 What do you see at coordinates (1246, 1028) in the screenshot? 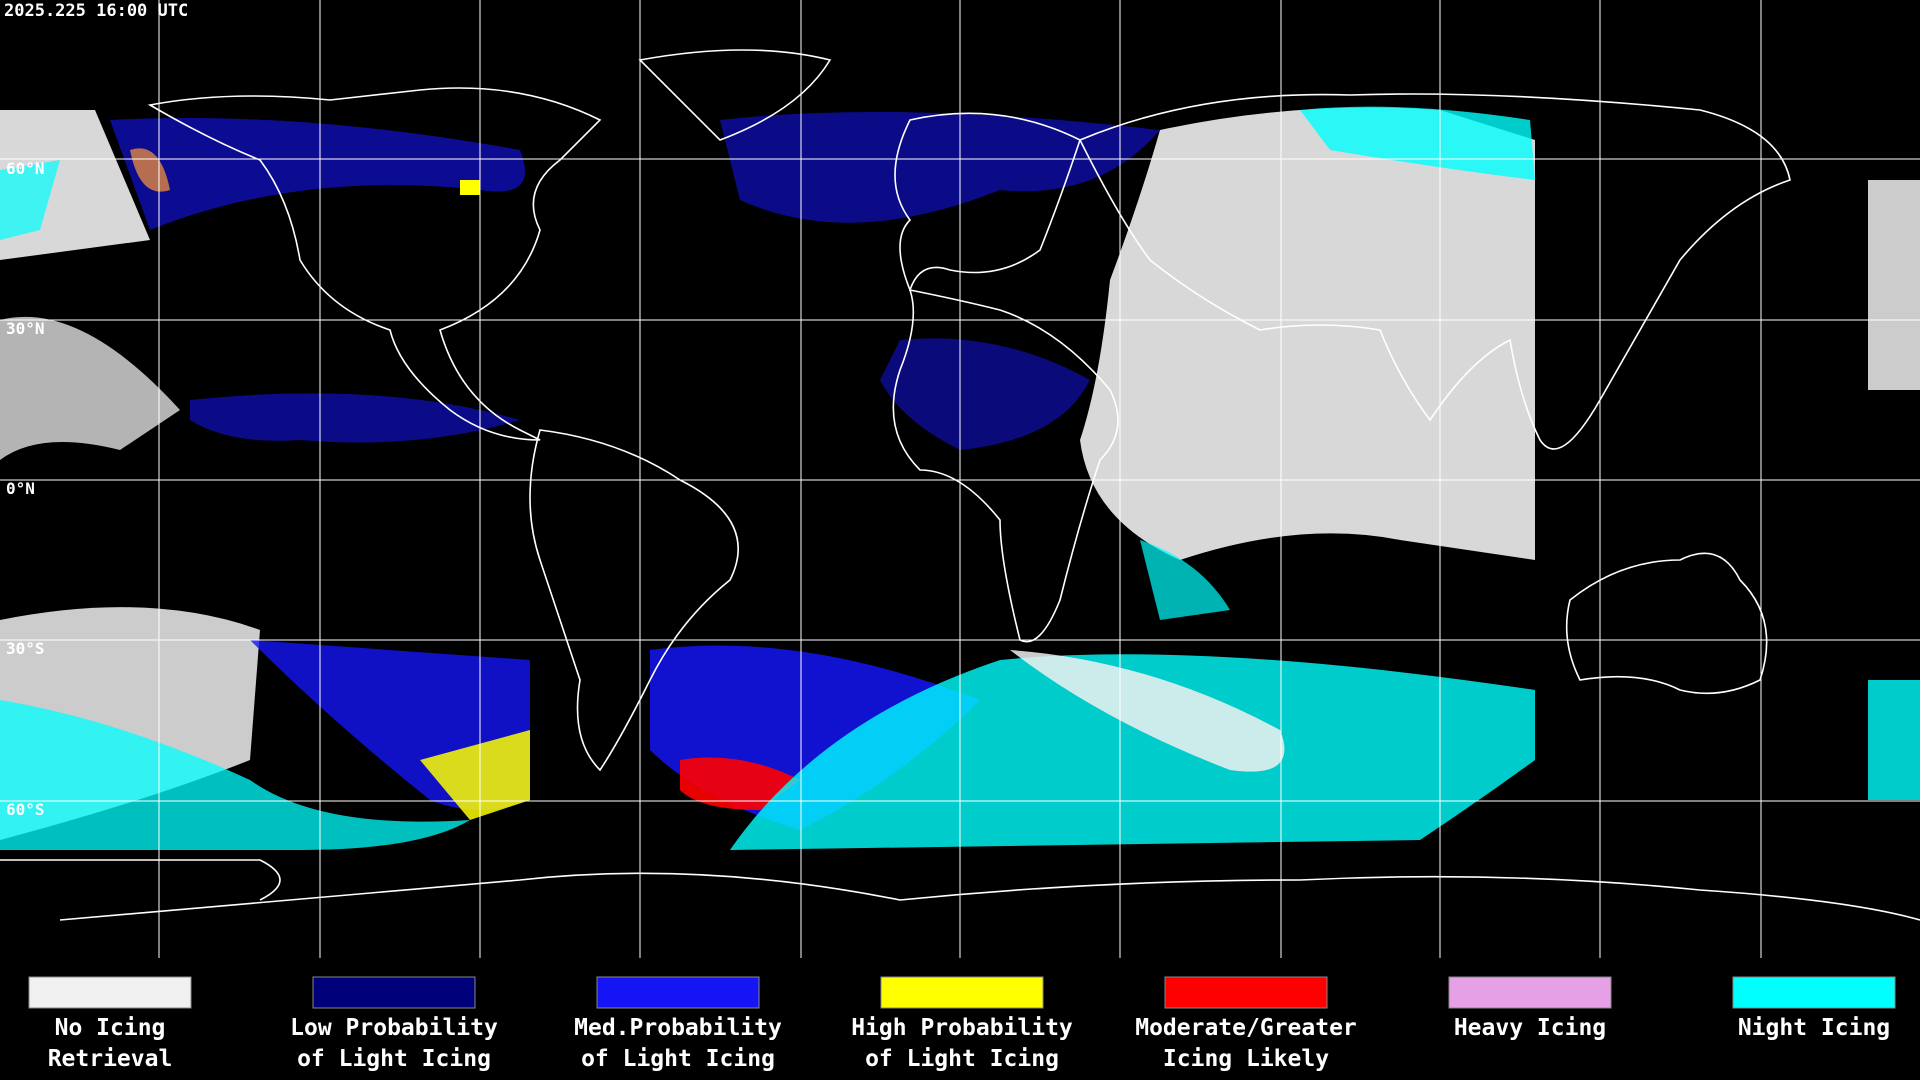
I see `legend-label: Moderate/Greater` at bounding box center [1246, 1028].